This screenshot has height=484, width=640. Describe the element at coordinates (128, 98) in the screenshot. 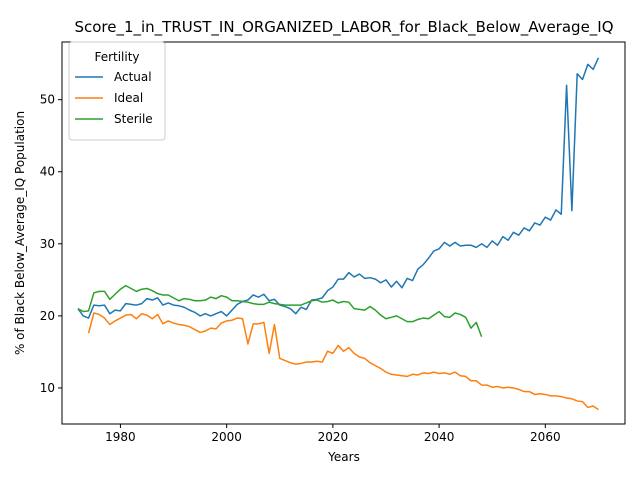

I see `legend-label-ideal: Ideal` at that location.